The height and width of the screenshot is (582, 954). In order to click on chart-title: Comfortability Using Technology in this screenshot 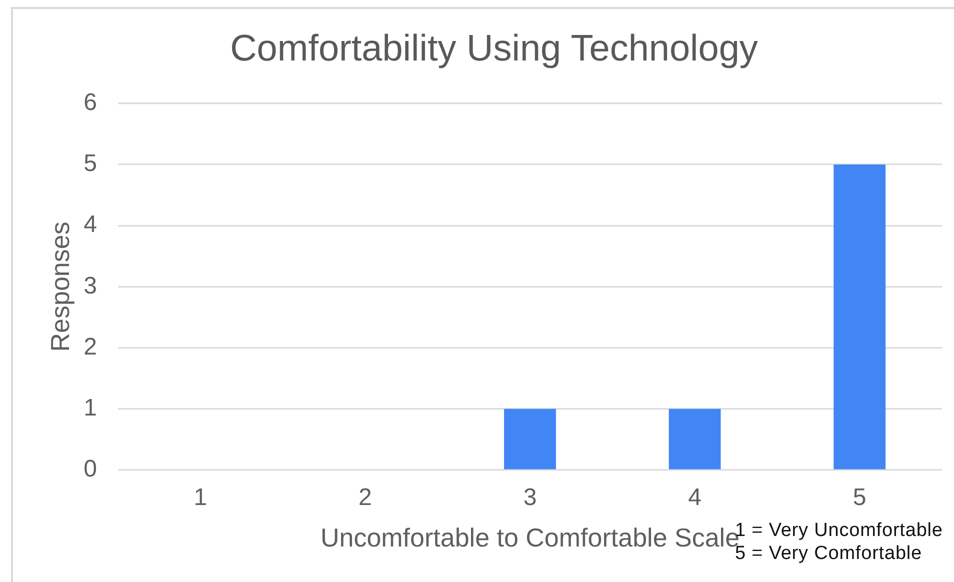, I will do `click(494, 47)`.